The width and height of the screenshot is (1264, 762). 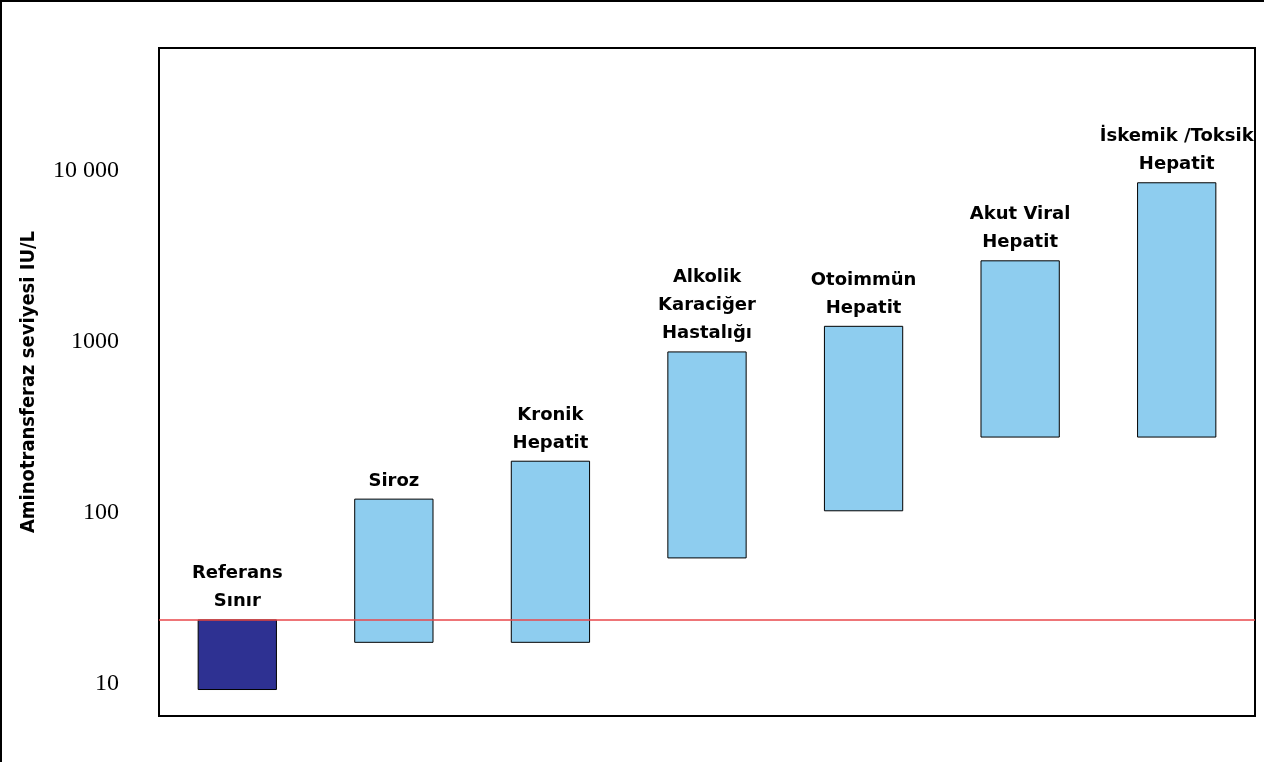 What do you see at coordinates (101, 510) in the screenshot?
I see `y-tick-label: 100` at bounding box center [101, 510].